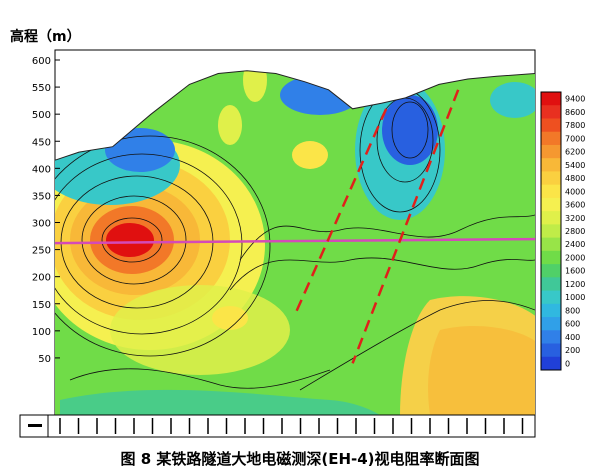 This screenshot has height=472, width=600. What do you see at coordinates (575, 297) in the screenshot?
I see `colorbar-label-1000: 1000` at bounding box center [575, 297].